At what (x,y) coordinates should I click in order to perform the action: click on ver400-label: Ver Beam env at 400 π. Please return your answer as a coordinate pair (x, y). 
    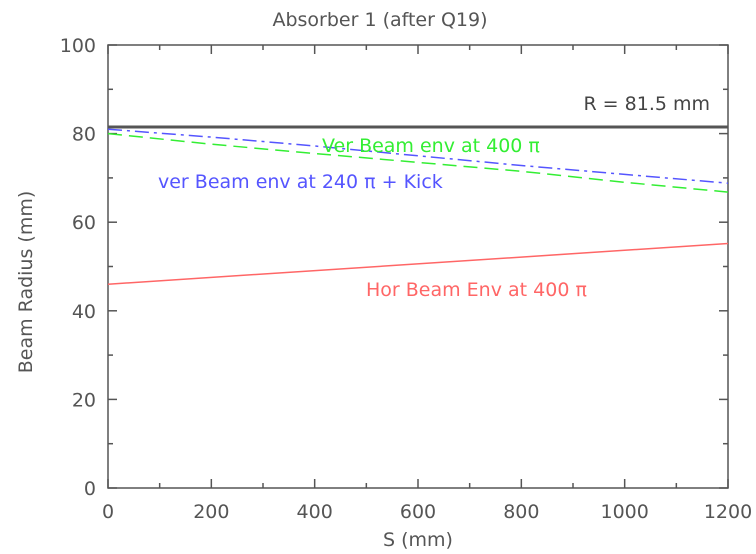
    Looking at the image, I should click on (431, 146).